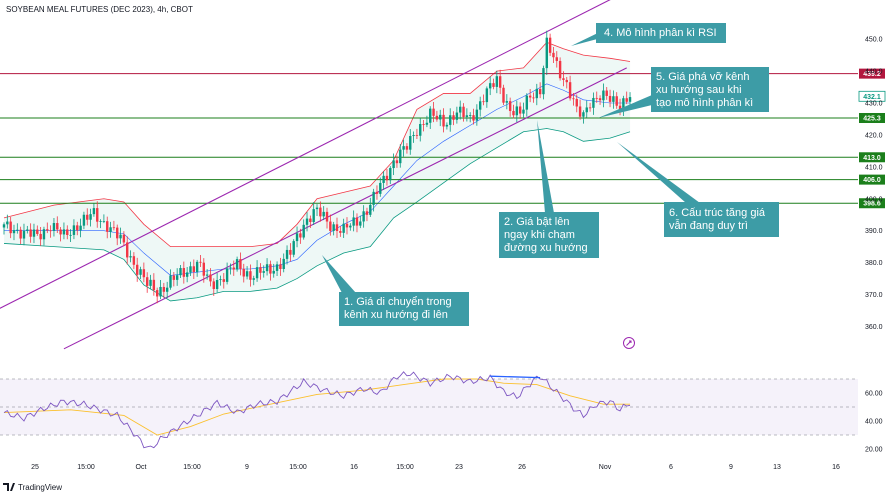 Image resolution: width=890 pixels, height=499 pixels. What do you see at coordinates (629, 343) in the screenshot?
I see `replay-icon` at bounding box center [629, 343].